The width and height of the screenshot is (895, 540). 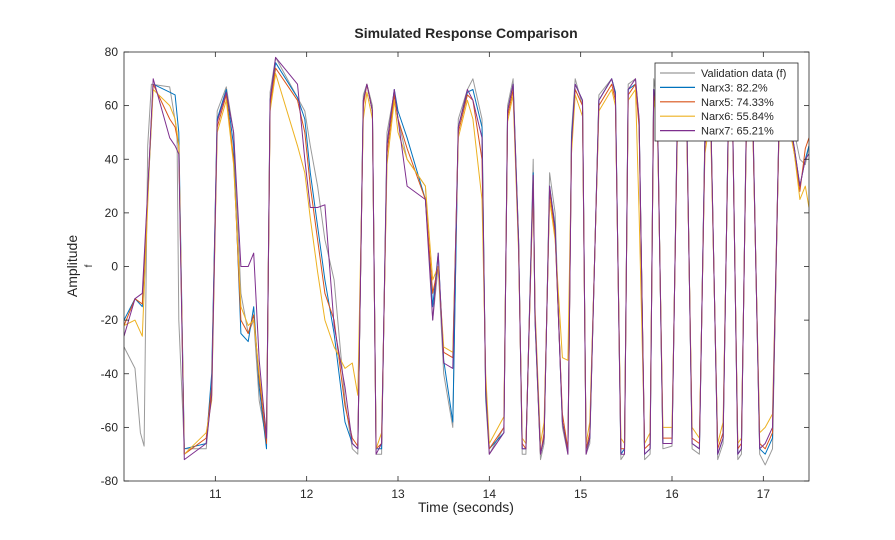 What do you see at coordinates (215, 494) in the screenshot?
I see `x-tick-label: 11` at bounding box center [215, 494].